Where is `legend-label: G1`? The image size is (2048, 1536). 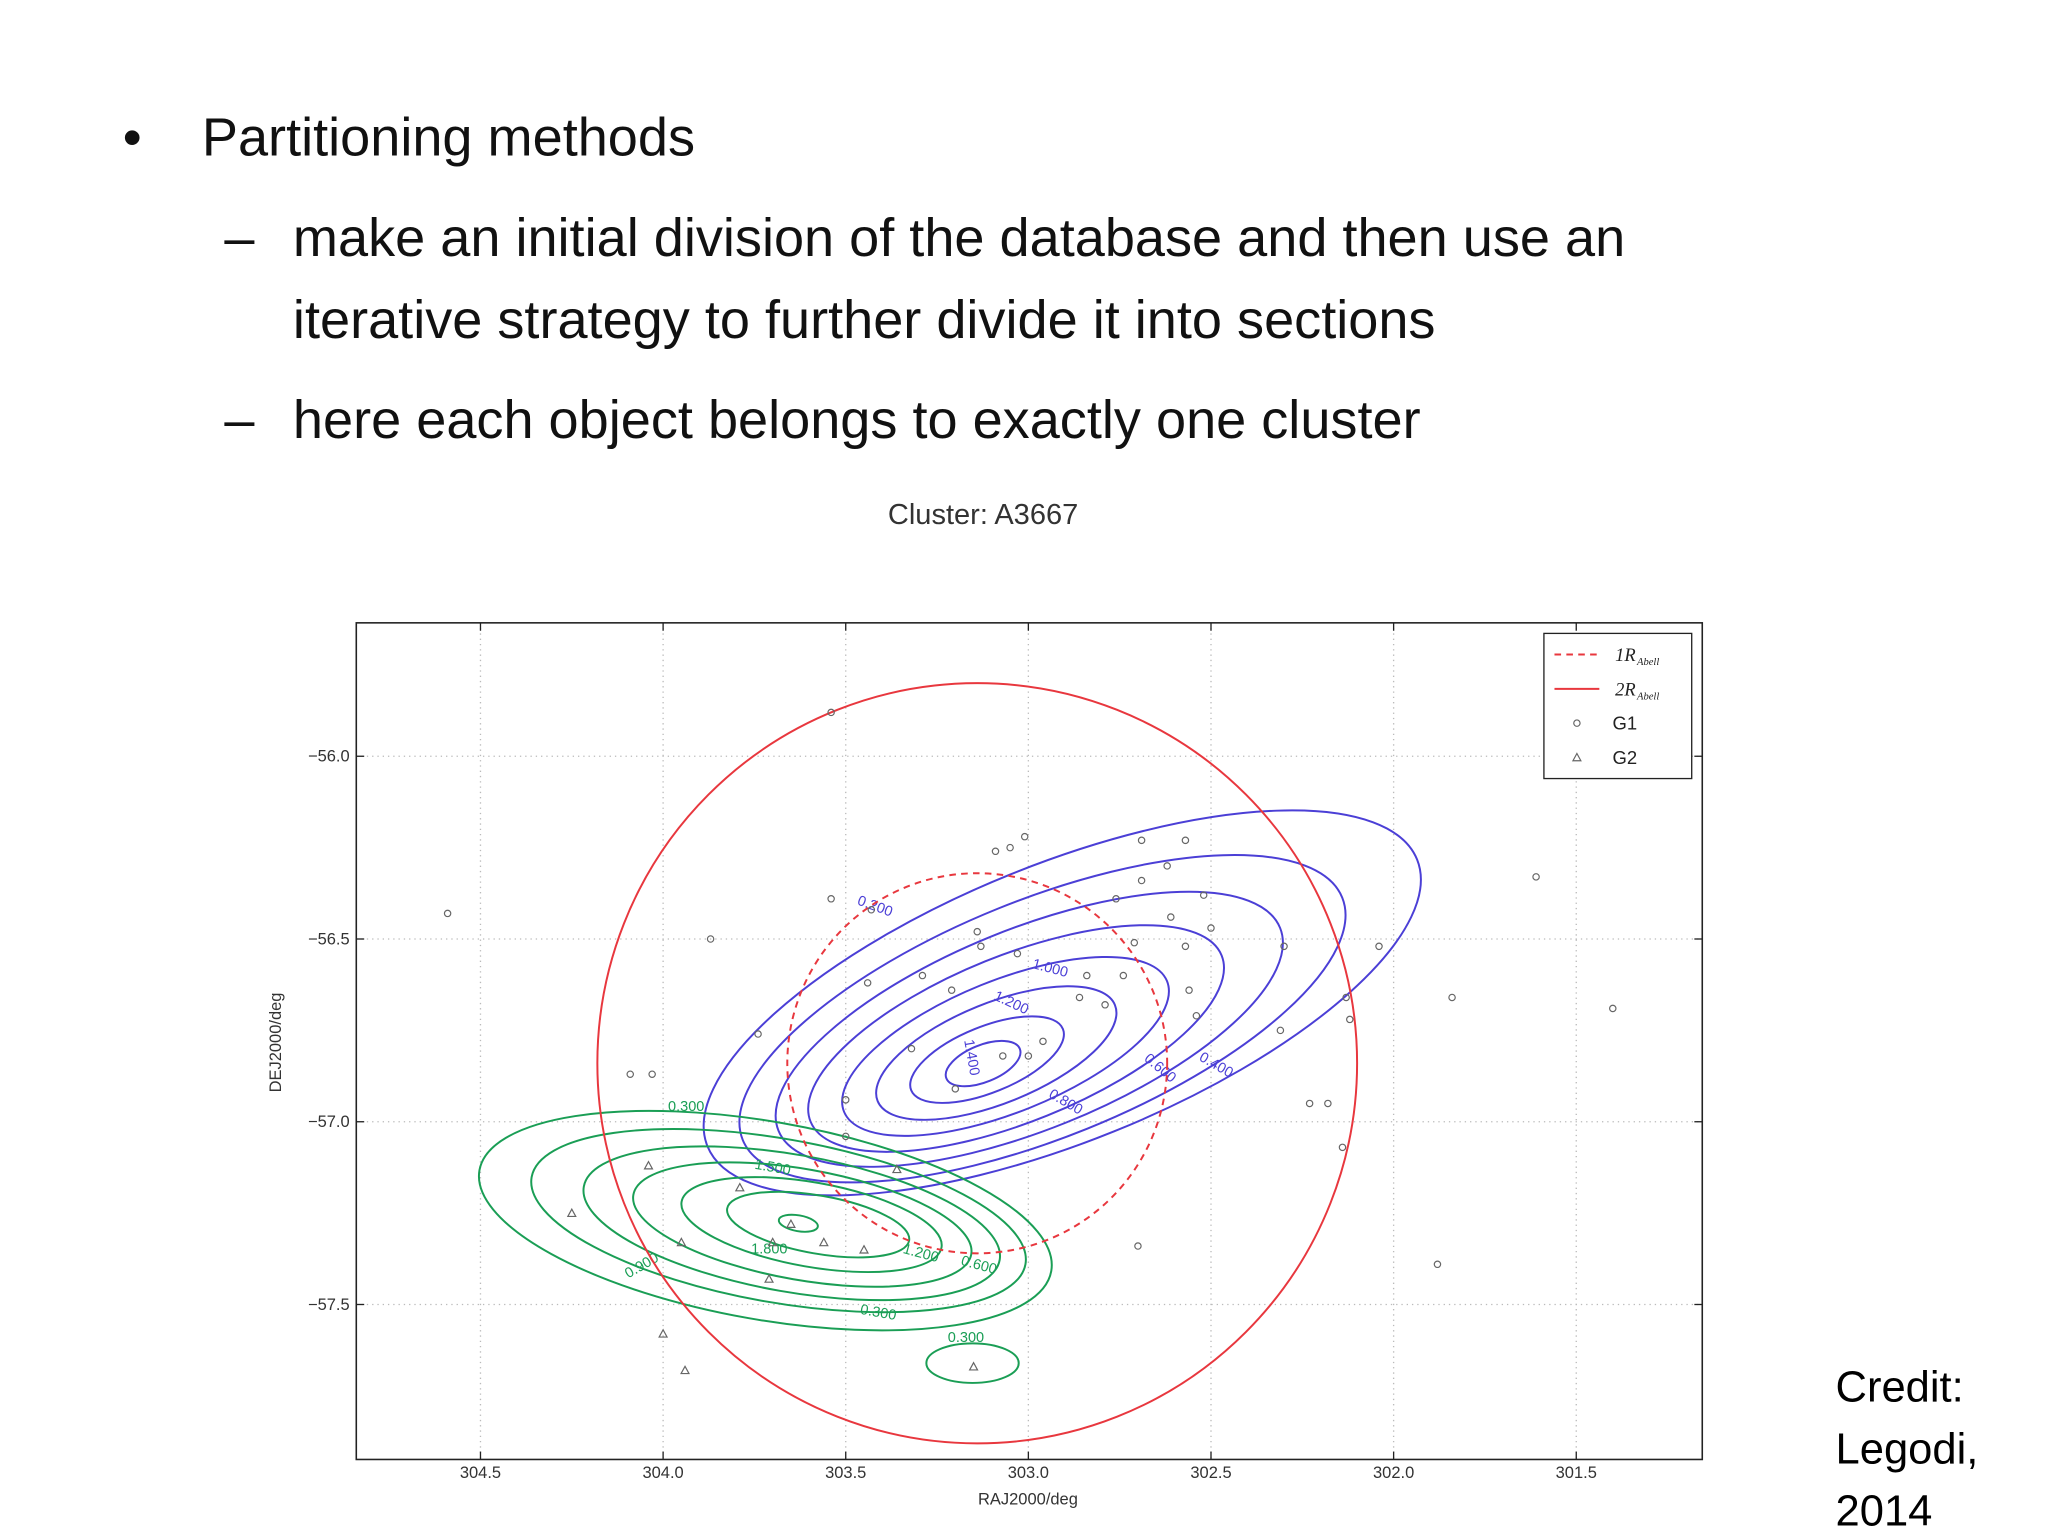 legend-label: G1 is located at coordinates (1625, 723).